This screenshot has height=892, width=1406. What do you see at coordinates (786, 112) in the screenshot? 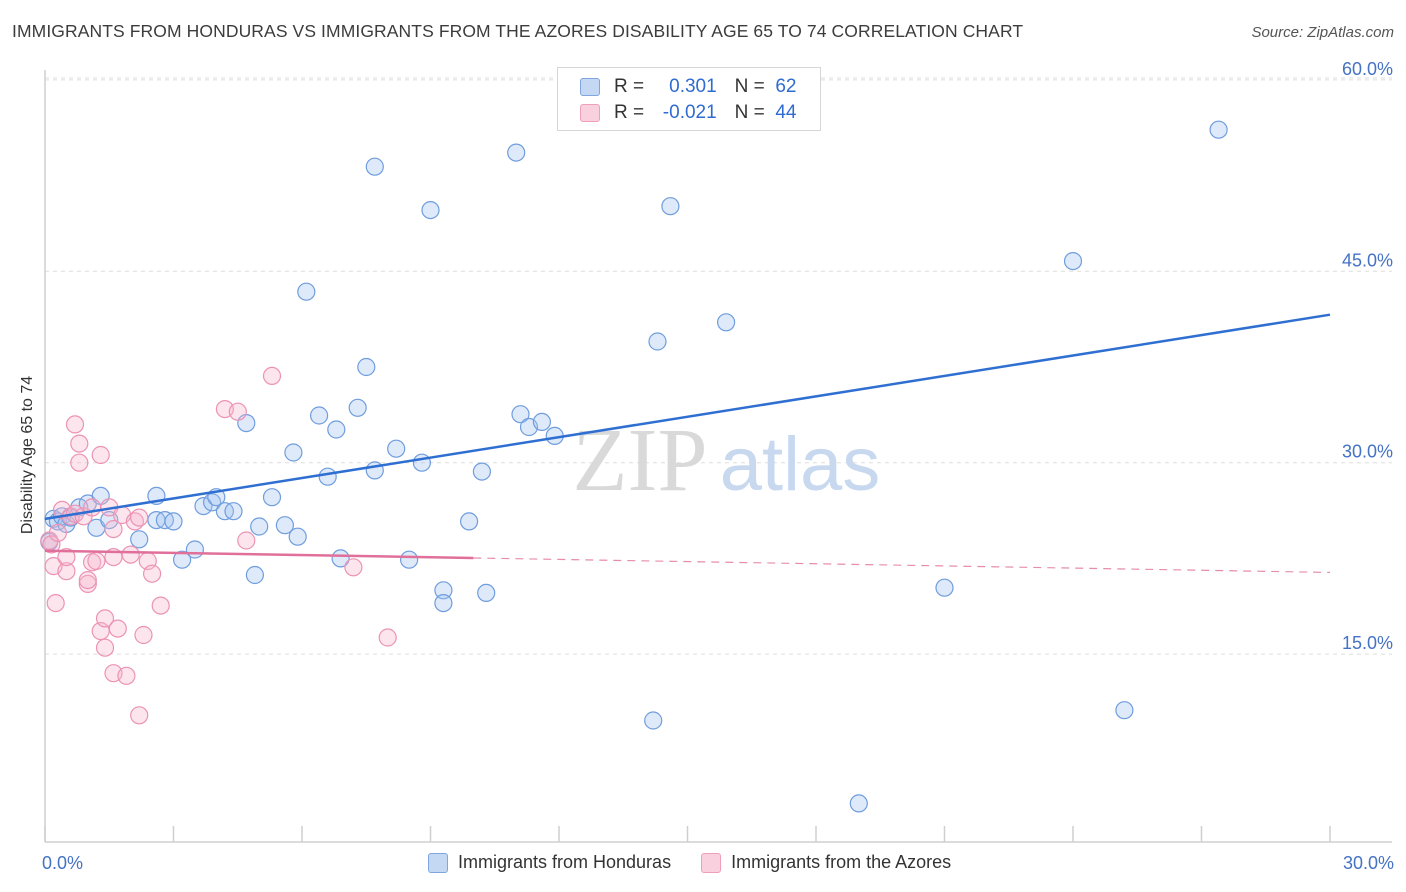
I see `n-value-azores: 44` at bounding box center [786, 112].